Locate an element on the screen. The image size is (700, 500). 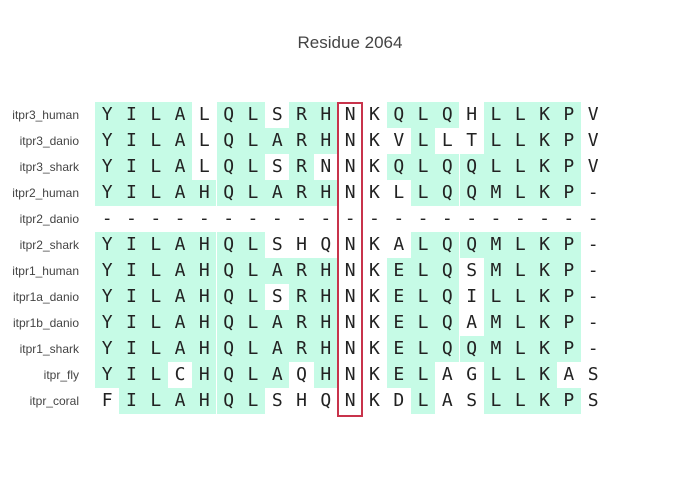
residue-cell: T is located at coordinates (472, 140).